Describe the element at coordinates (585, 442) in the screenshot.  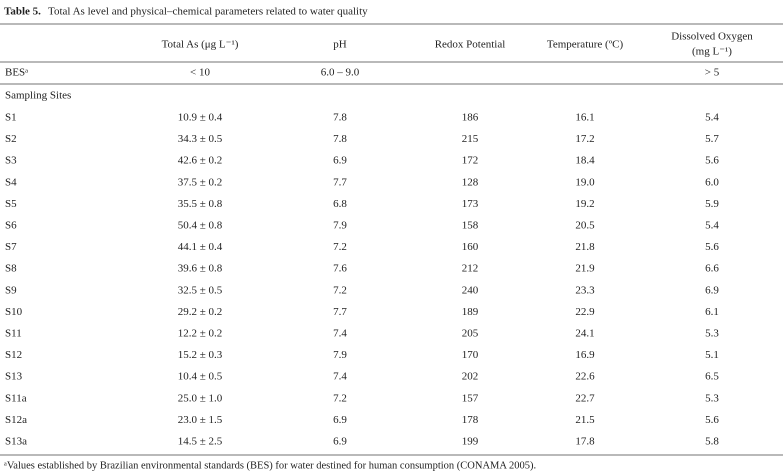
I see `cell: 17.8` at that location.